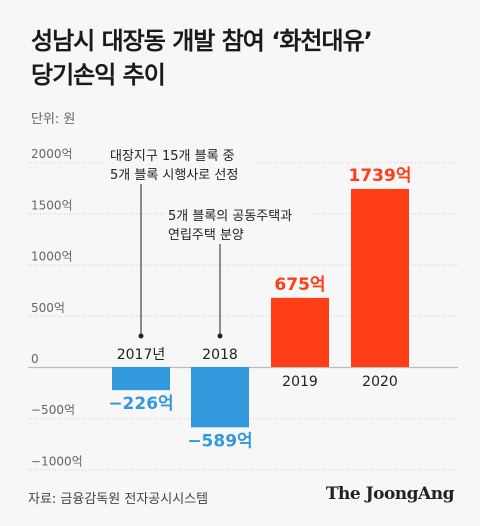  I want to click on x-category-label: 2020, so click(380, 382).